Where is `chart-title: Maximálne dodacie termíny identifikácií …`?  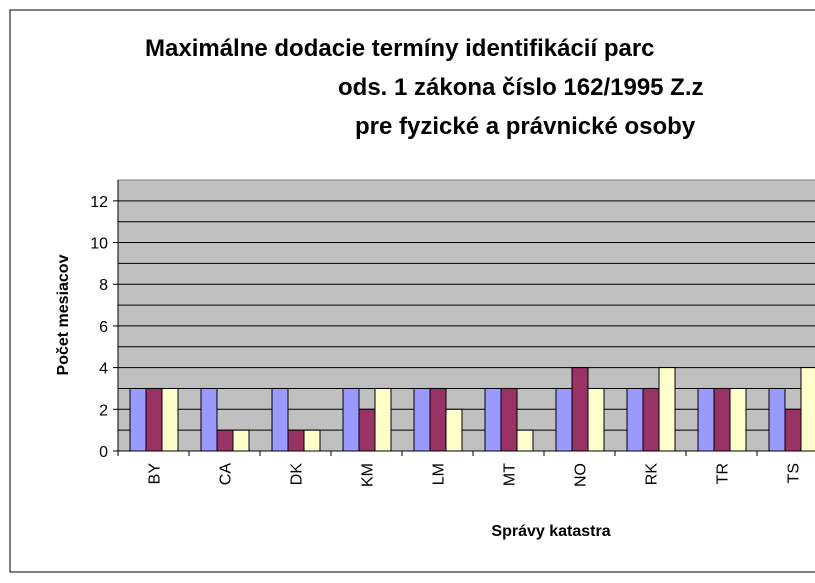 chart-title: Maximálne dodacie termíny identifikácií … is located at coordinates (400, 48).